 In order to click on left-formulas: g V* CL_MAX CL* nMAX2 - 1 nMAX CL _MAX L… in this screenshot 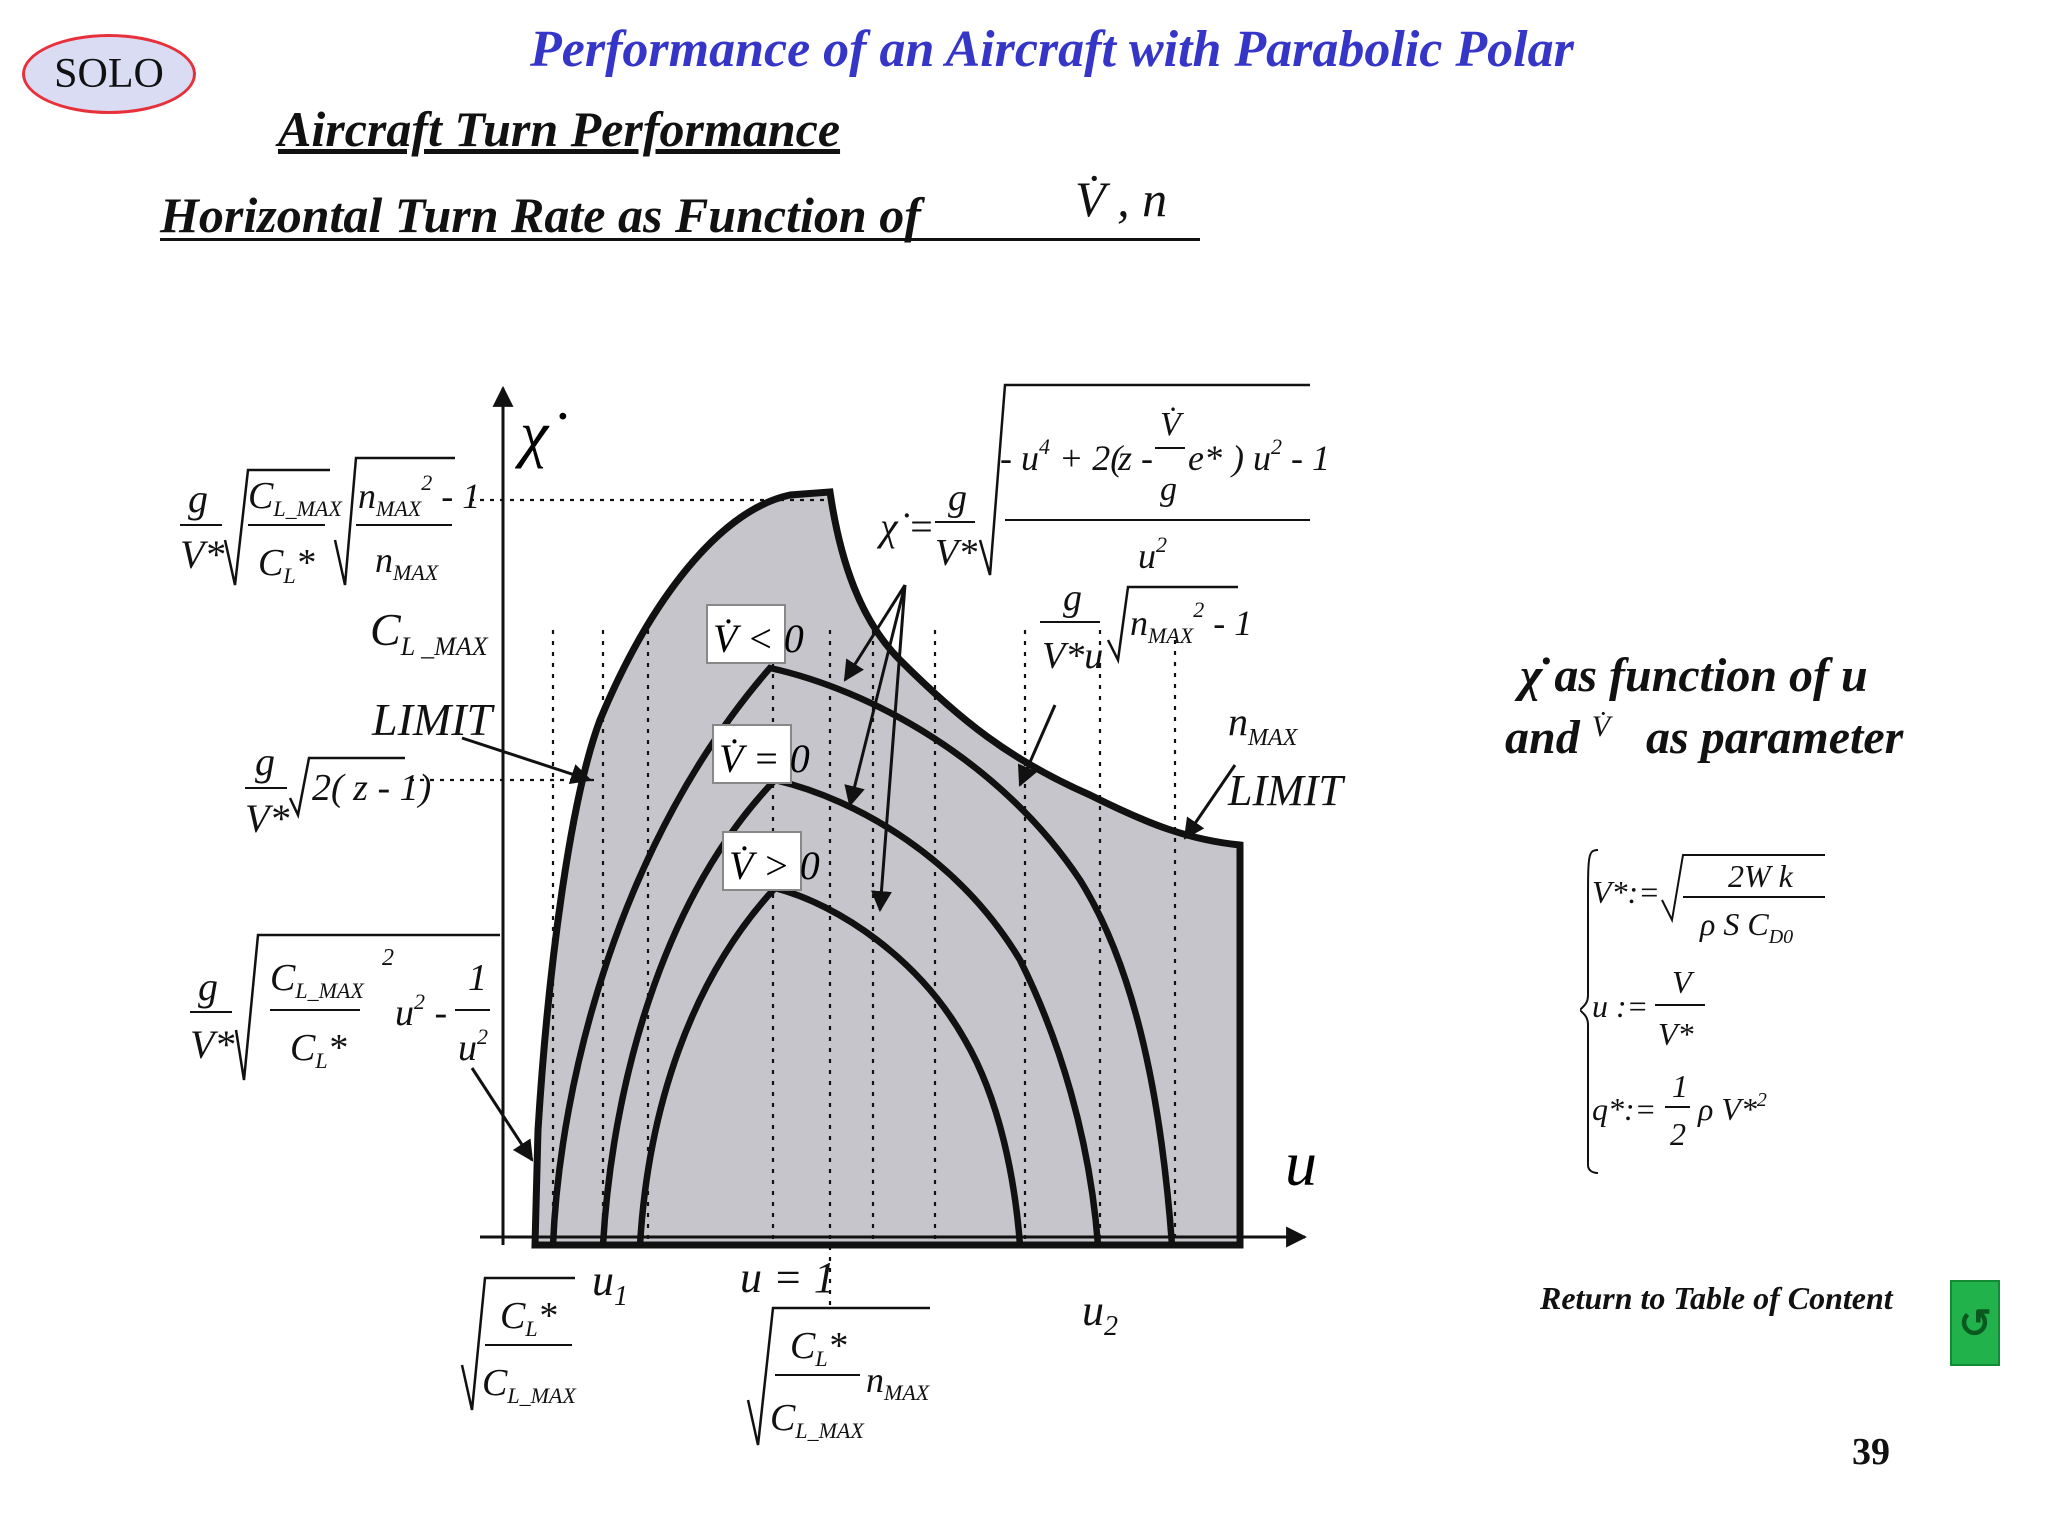, I will do `click(386, 809)`.